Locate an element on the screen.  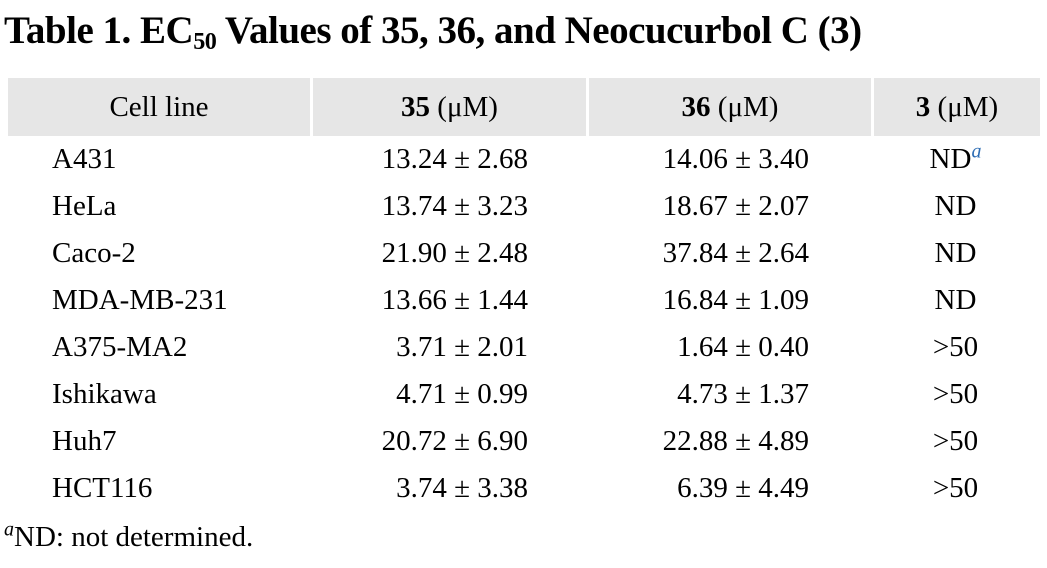
table-title-suffix: Values of 35, 36, and Neocucurbol C (3) is located at coordinates (539, 30).